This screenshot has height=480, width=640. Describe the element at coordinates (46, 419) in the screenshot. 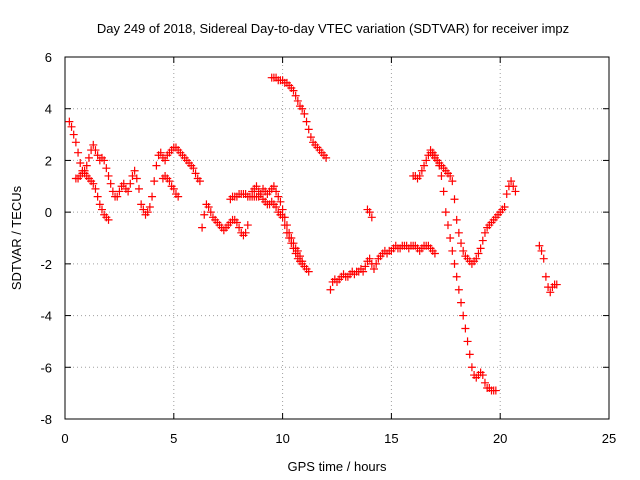

I see `y-tick-label: -8` at that location.